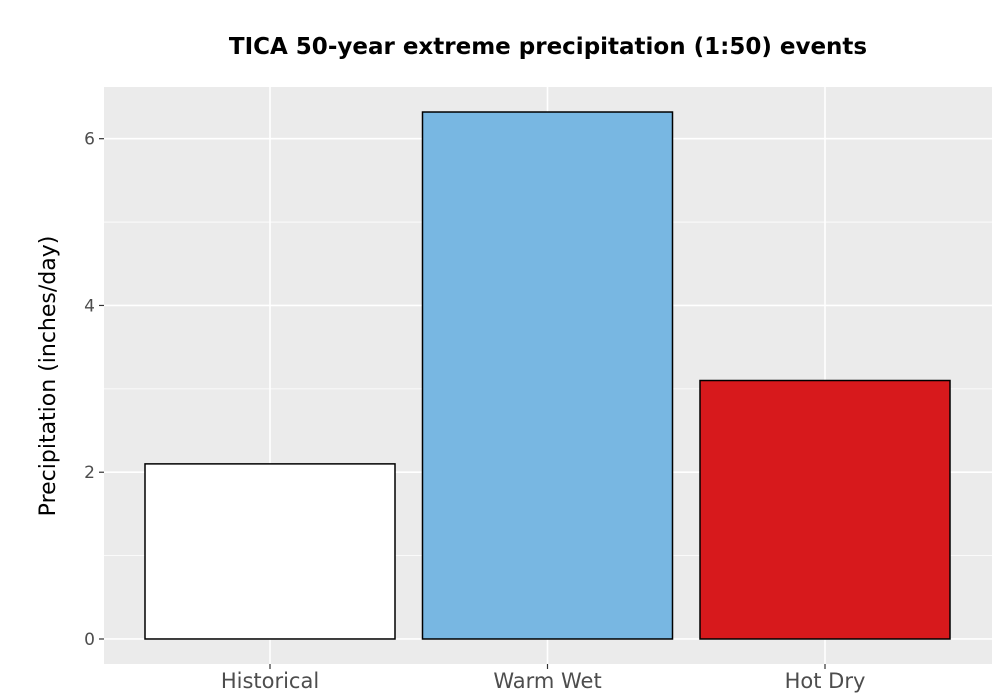  I want to click on y-axis-ticks: 0 2 4 6, so click(94, 390).